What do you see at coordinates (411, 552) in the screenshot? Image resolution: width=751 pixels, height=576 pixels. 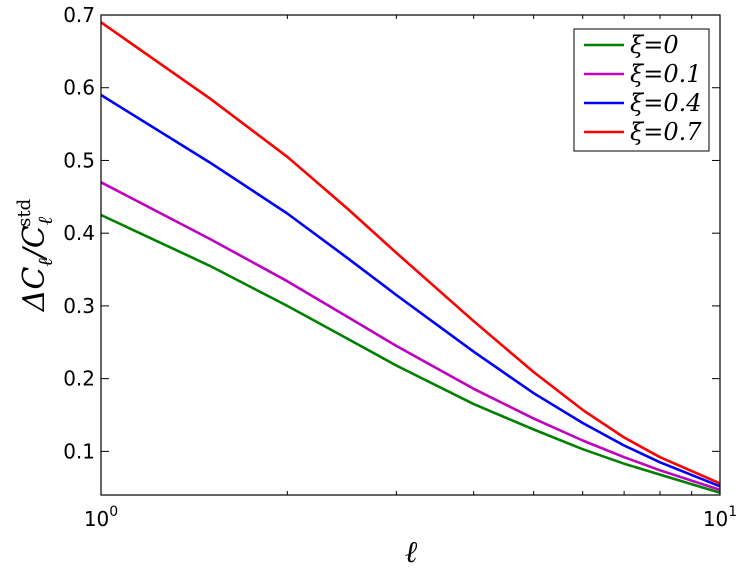 I see `x-axis-label: ℓ` at bounding box center [411, 552].